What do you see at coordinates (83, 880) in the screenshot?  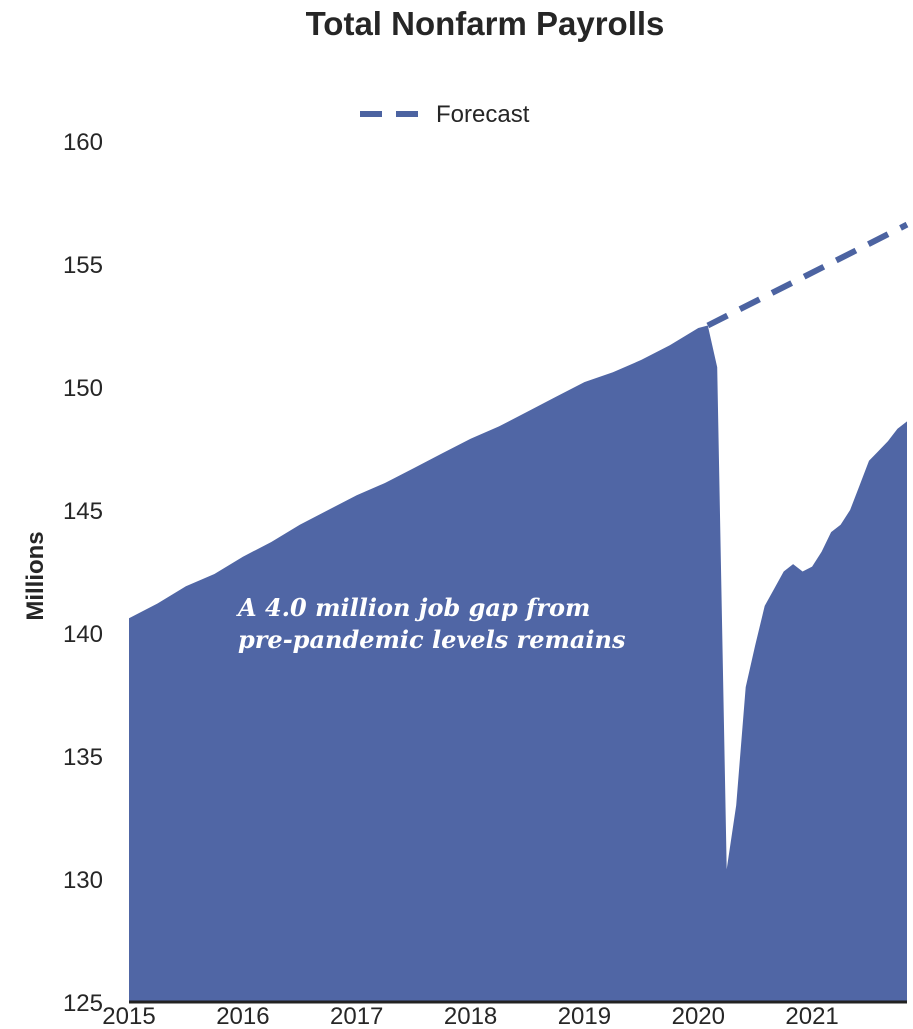 I see `y-tick-label: 130` at bounding box center [83, 880].